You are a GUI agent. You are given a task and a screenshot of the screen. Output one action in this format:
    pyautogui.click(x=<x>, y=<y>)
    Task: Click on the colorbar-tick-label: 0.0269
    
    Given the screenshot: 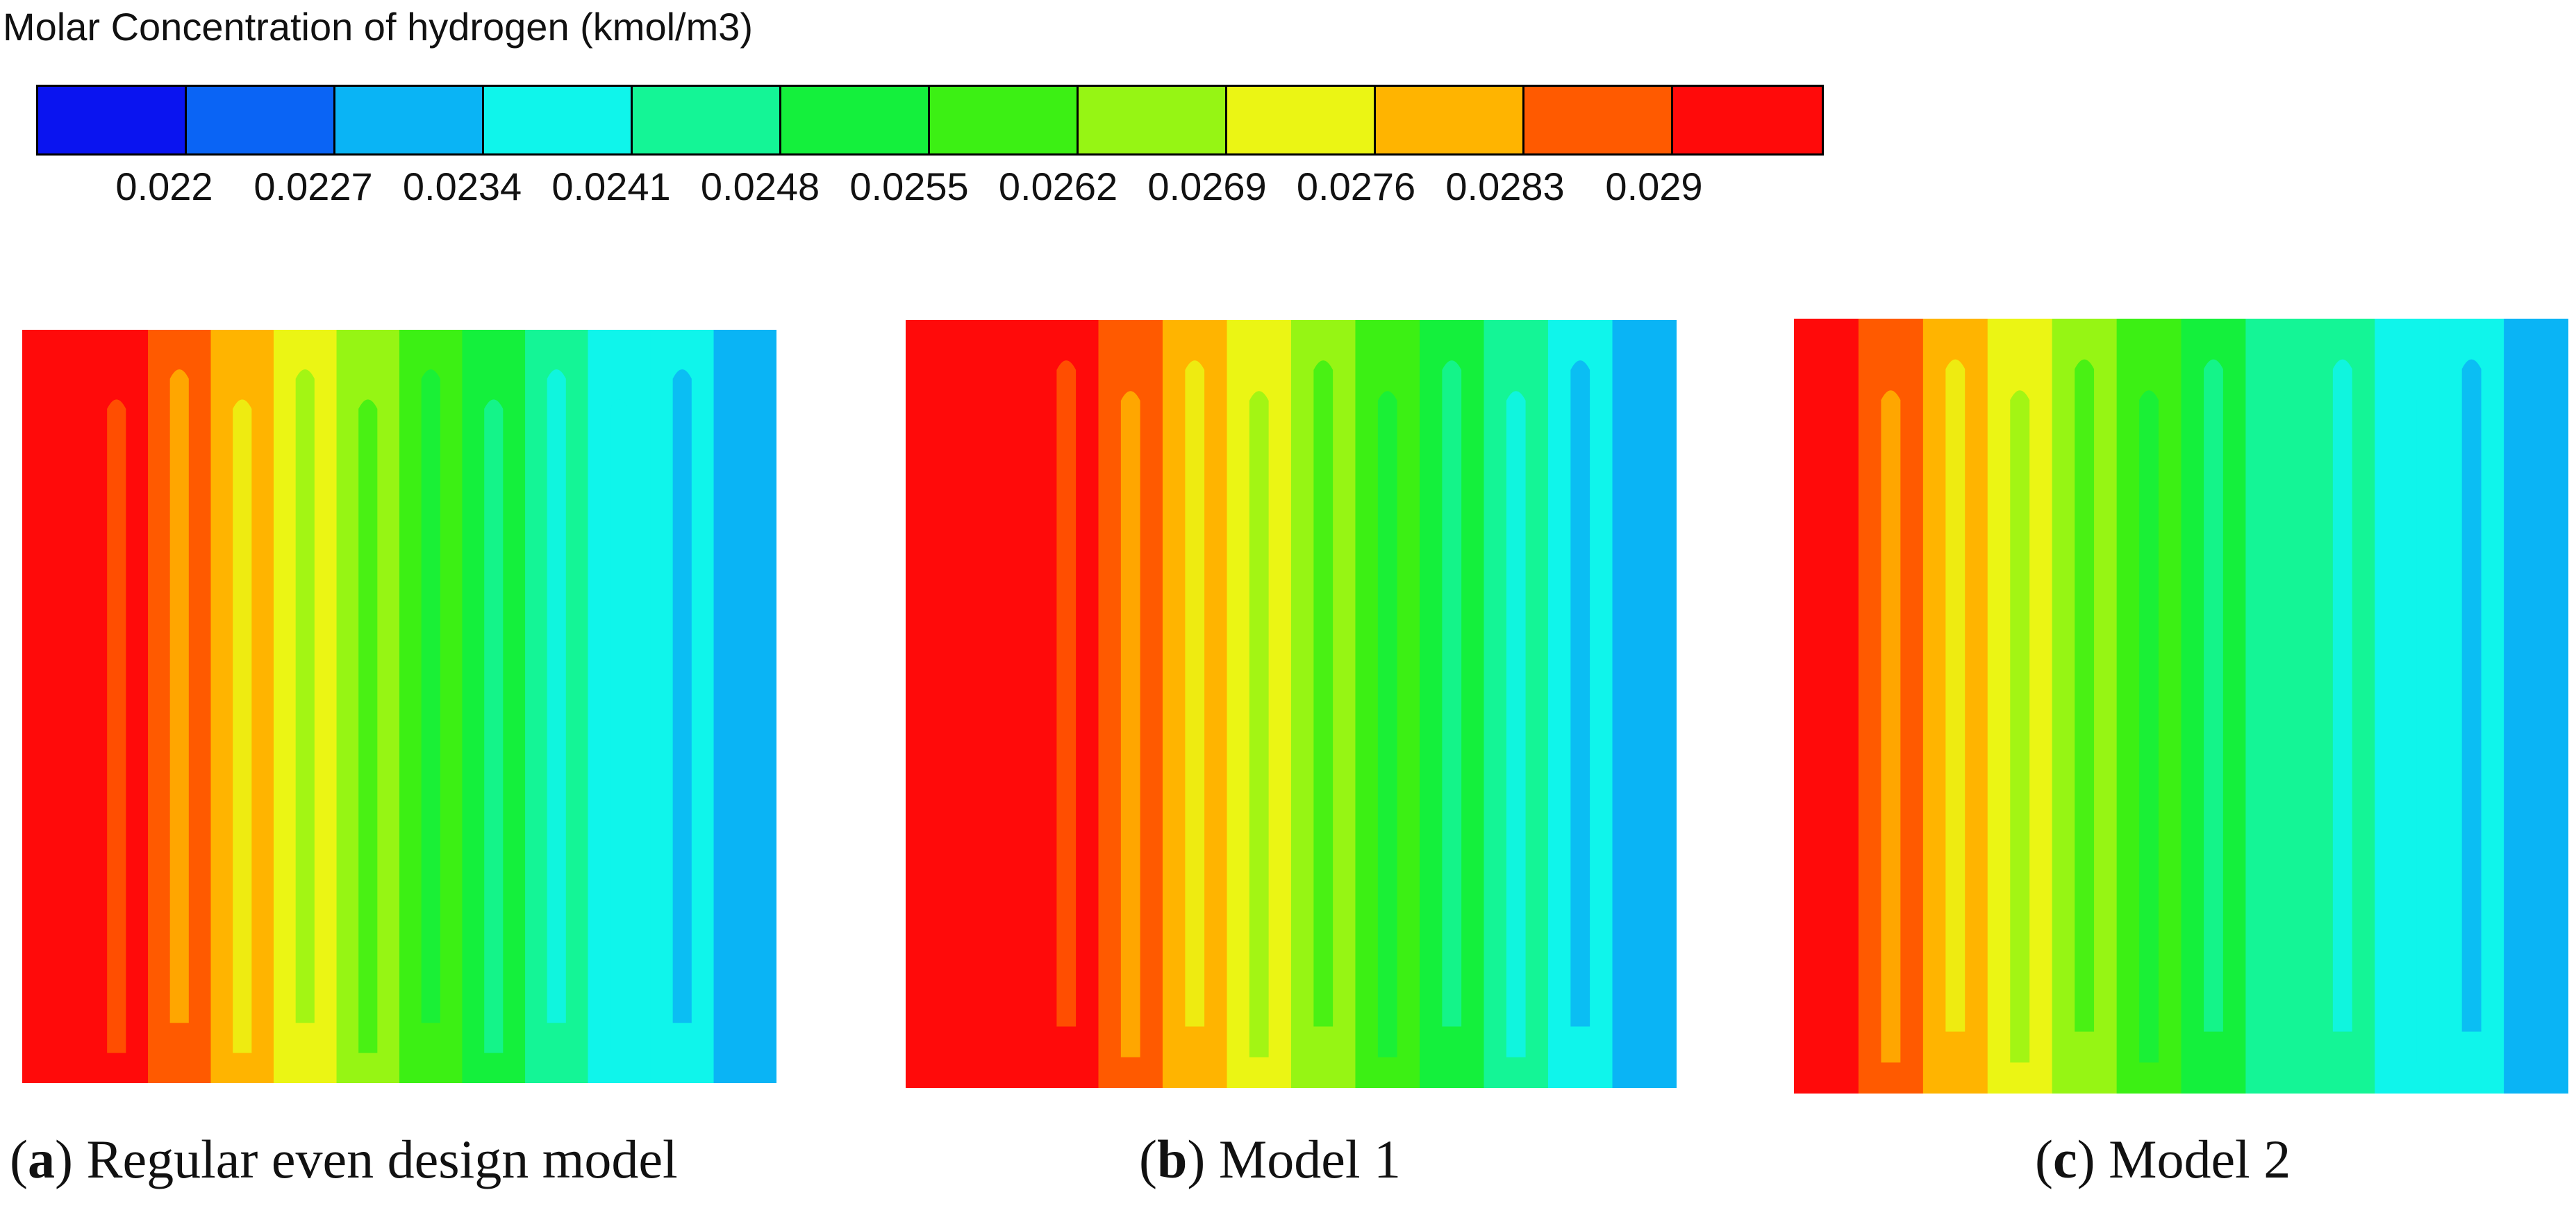 What is the action you would take?
    pyautogui.click(x=1207, y=186)
    